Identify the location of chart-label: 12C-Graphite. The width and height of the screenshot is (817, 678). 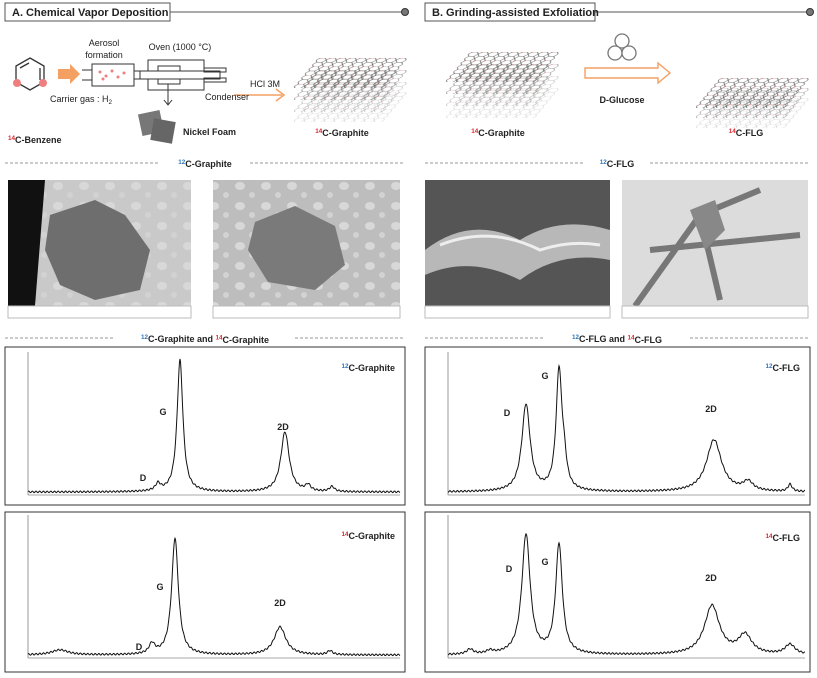
(368, 368).